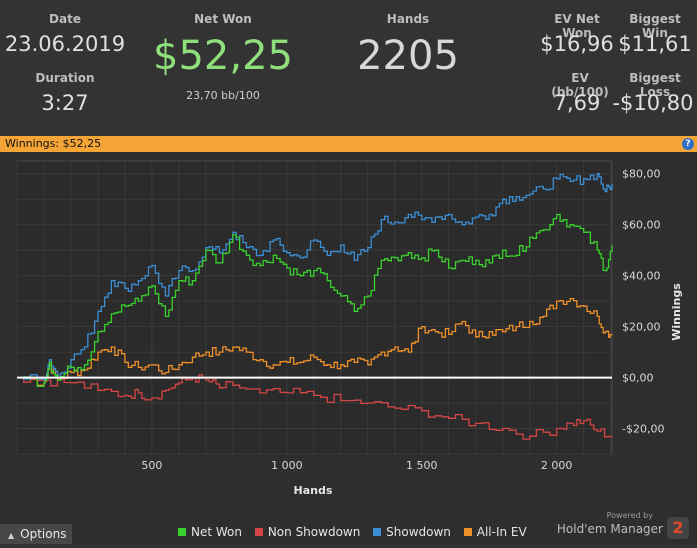 Image resolution: width=697 pixels, height=548 pixels. I want to click on legend-item-net-won: Net Won, so click(210, 532).